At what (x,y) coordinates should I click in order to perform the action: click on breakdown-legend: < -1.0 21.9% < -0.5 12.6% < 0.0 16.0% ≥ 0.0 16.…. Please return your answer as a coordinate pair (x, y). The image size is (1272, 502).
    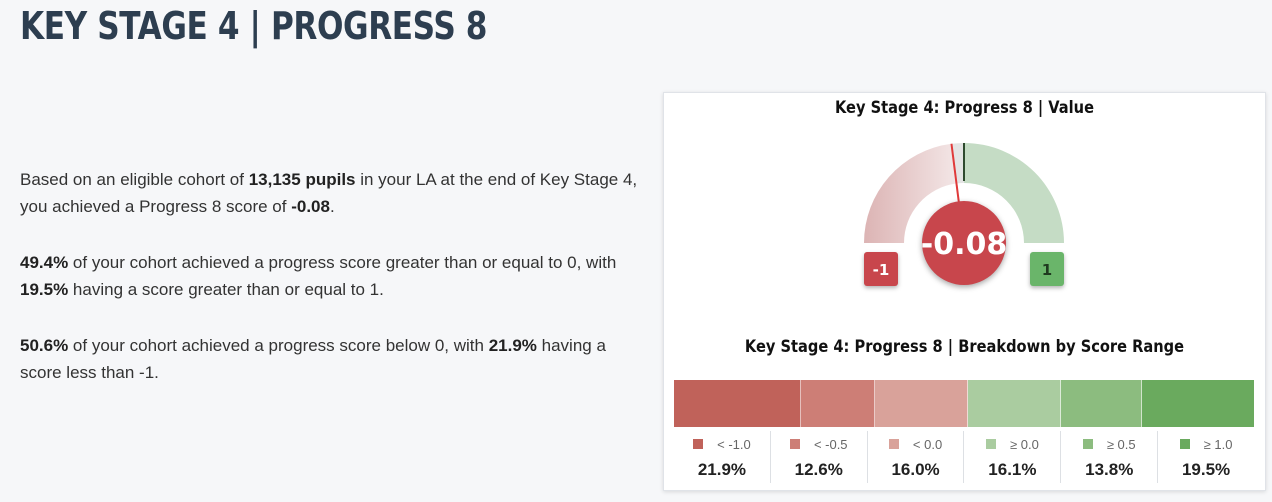
    Looking at the image, I should click on (964, 457).